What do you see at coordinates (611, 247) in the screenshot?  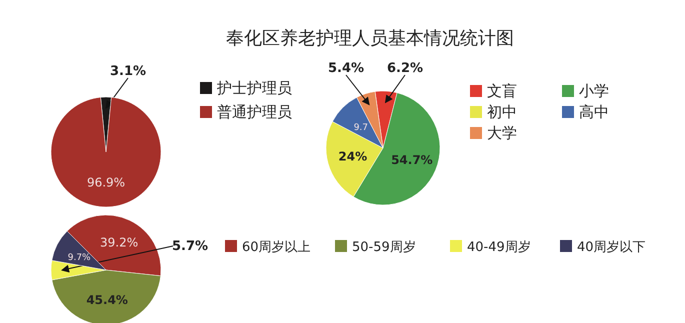 I see `legend-label: 40周岁以下` at bounding box center [611, 247].